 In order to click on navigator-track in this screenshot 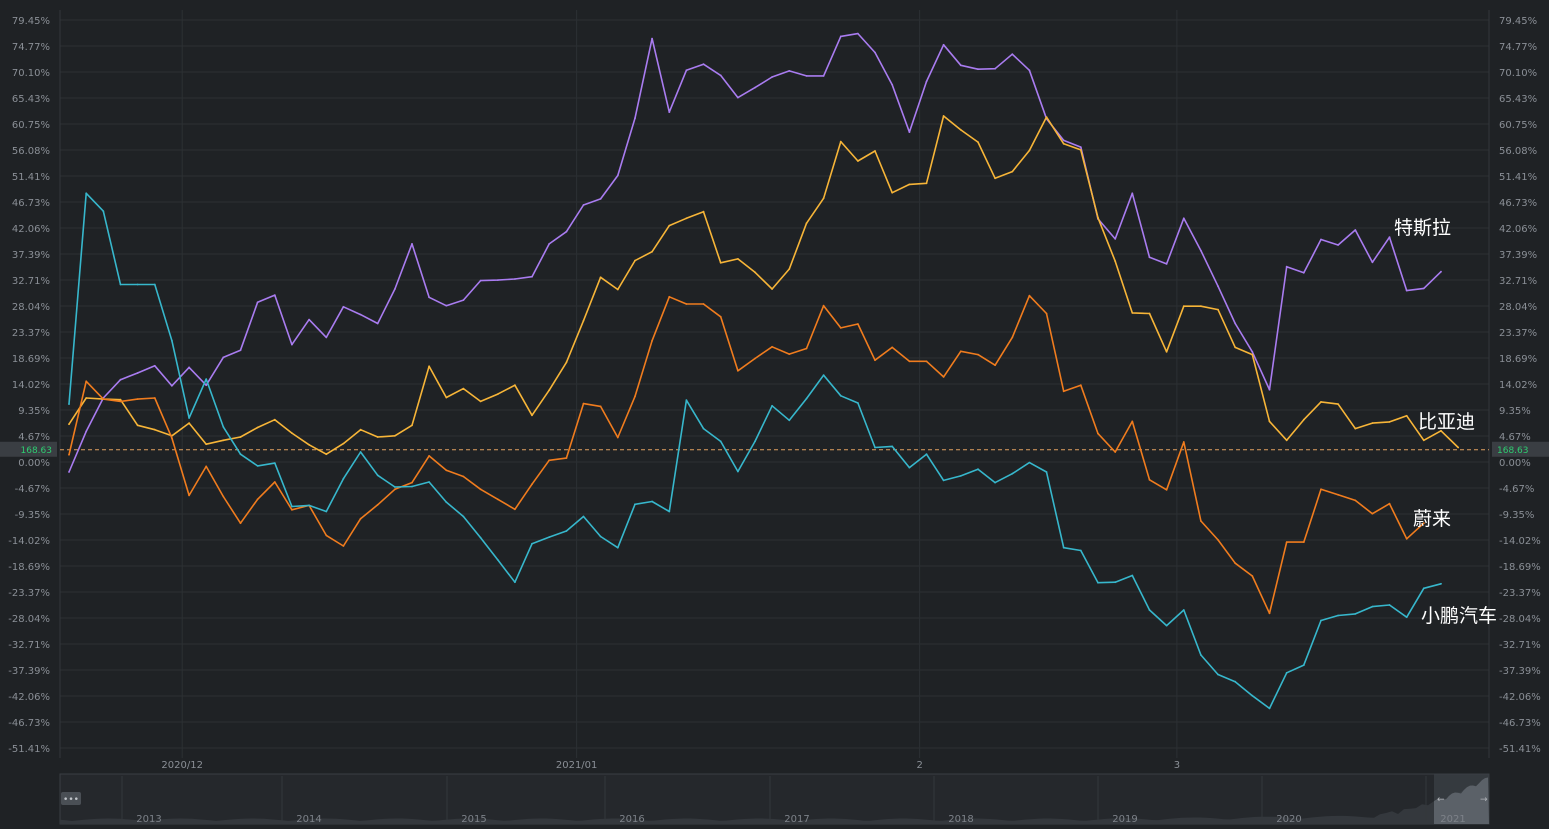, I will do `click(774, 799)`.